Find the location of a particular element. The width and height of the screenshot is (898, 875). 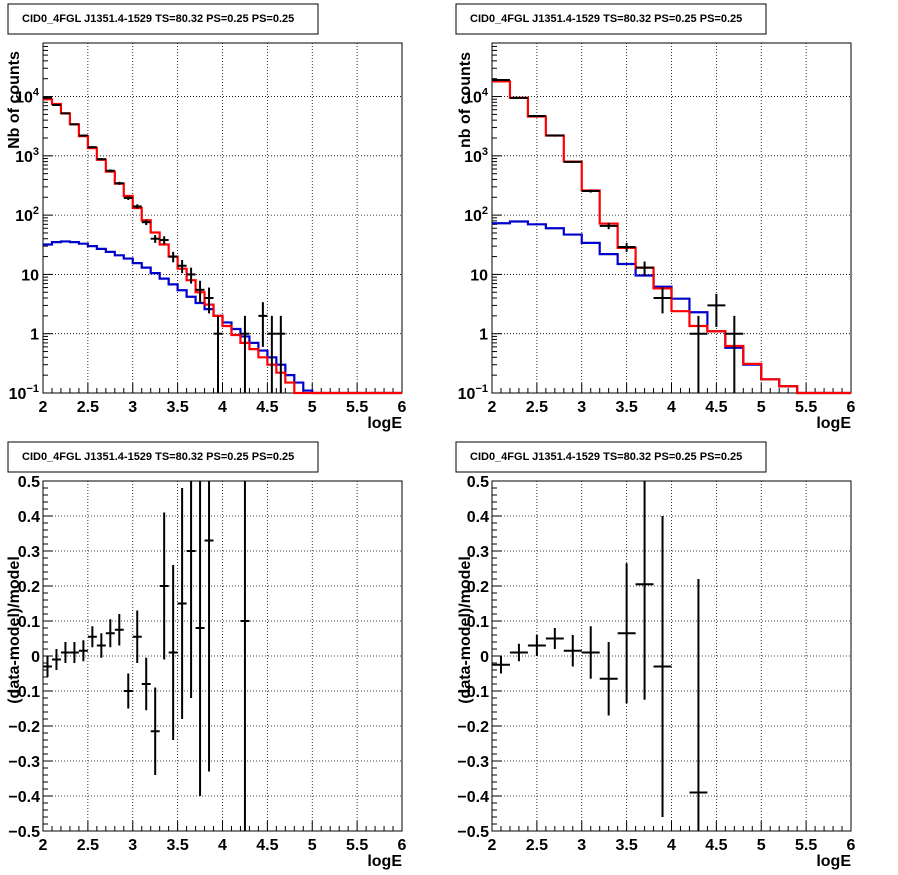

y-tick-label: 10⁻¹ is located at coordinates (473, 393).